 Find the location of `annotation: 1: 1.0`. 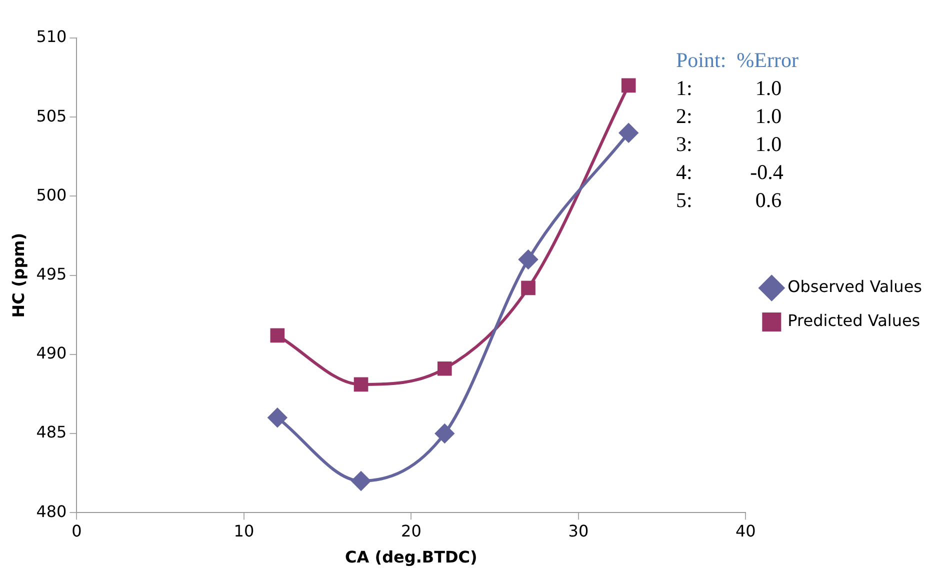

annotation: 1: 1.0 is located at coordinates (729, 88).